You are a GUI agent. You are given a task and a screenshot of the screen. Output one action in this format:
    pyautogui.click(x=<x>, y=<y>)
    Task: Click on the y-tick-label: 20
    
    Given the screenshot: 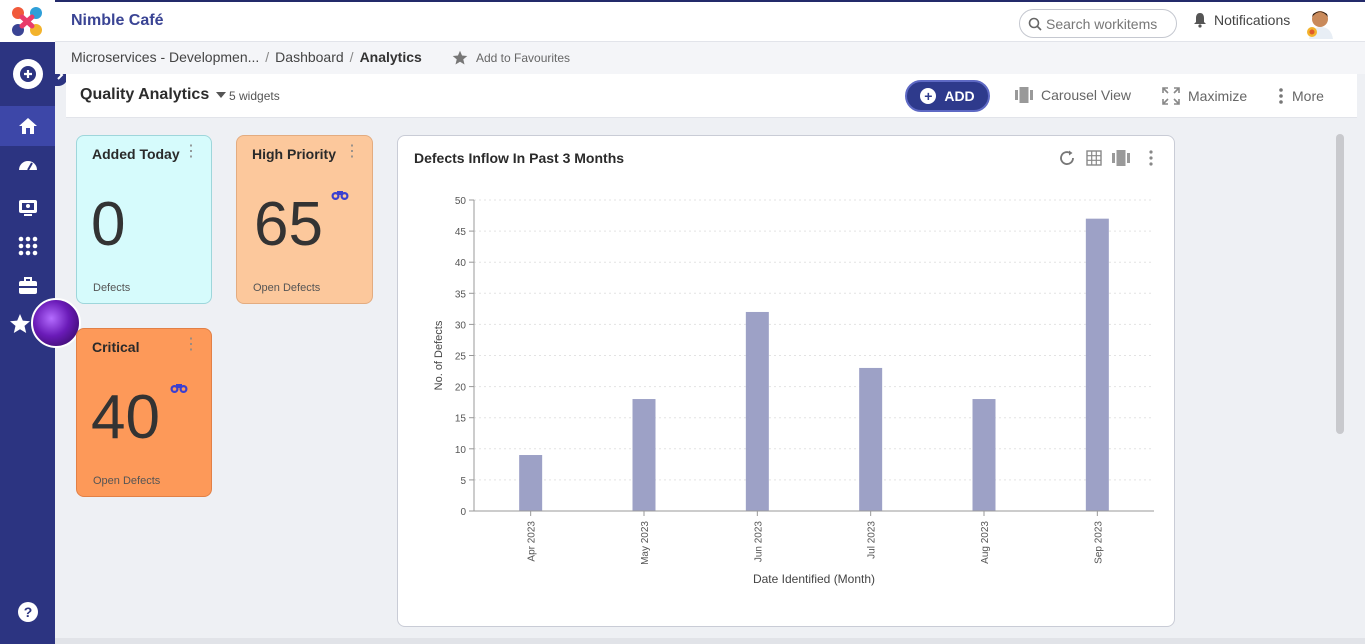 What is the action you would take?
    pyautogui.click(x=461, y=388)
    